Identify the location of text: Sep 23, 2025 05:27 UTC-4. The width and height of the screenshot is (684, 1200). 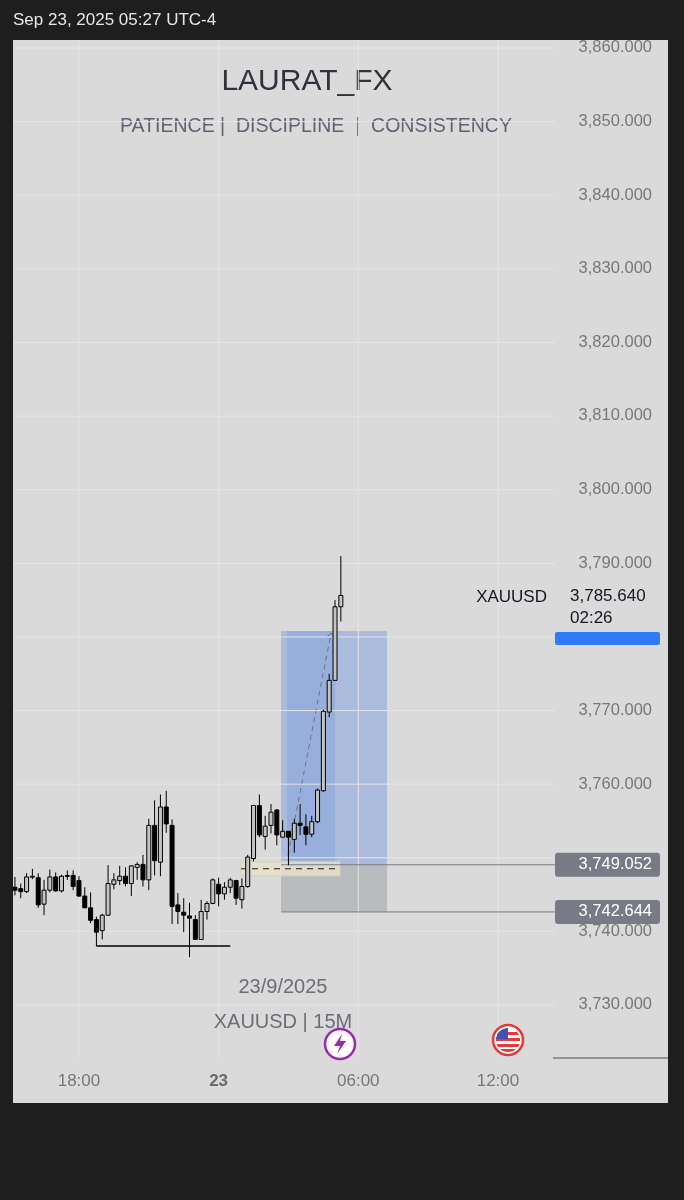
(115, 20).